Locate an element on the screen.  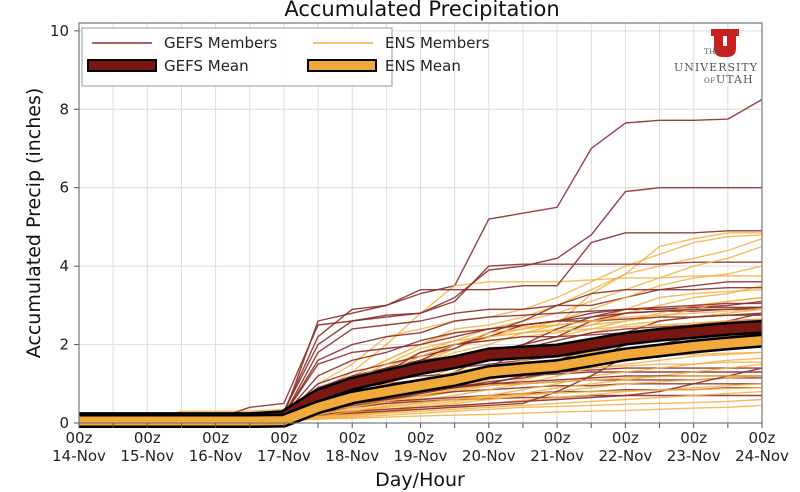
x-tick-label-day: 23-Nov is located at coordinates (694, 456).